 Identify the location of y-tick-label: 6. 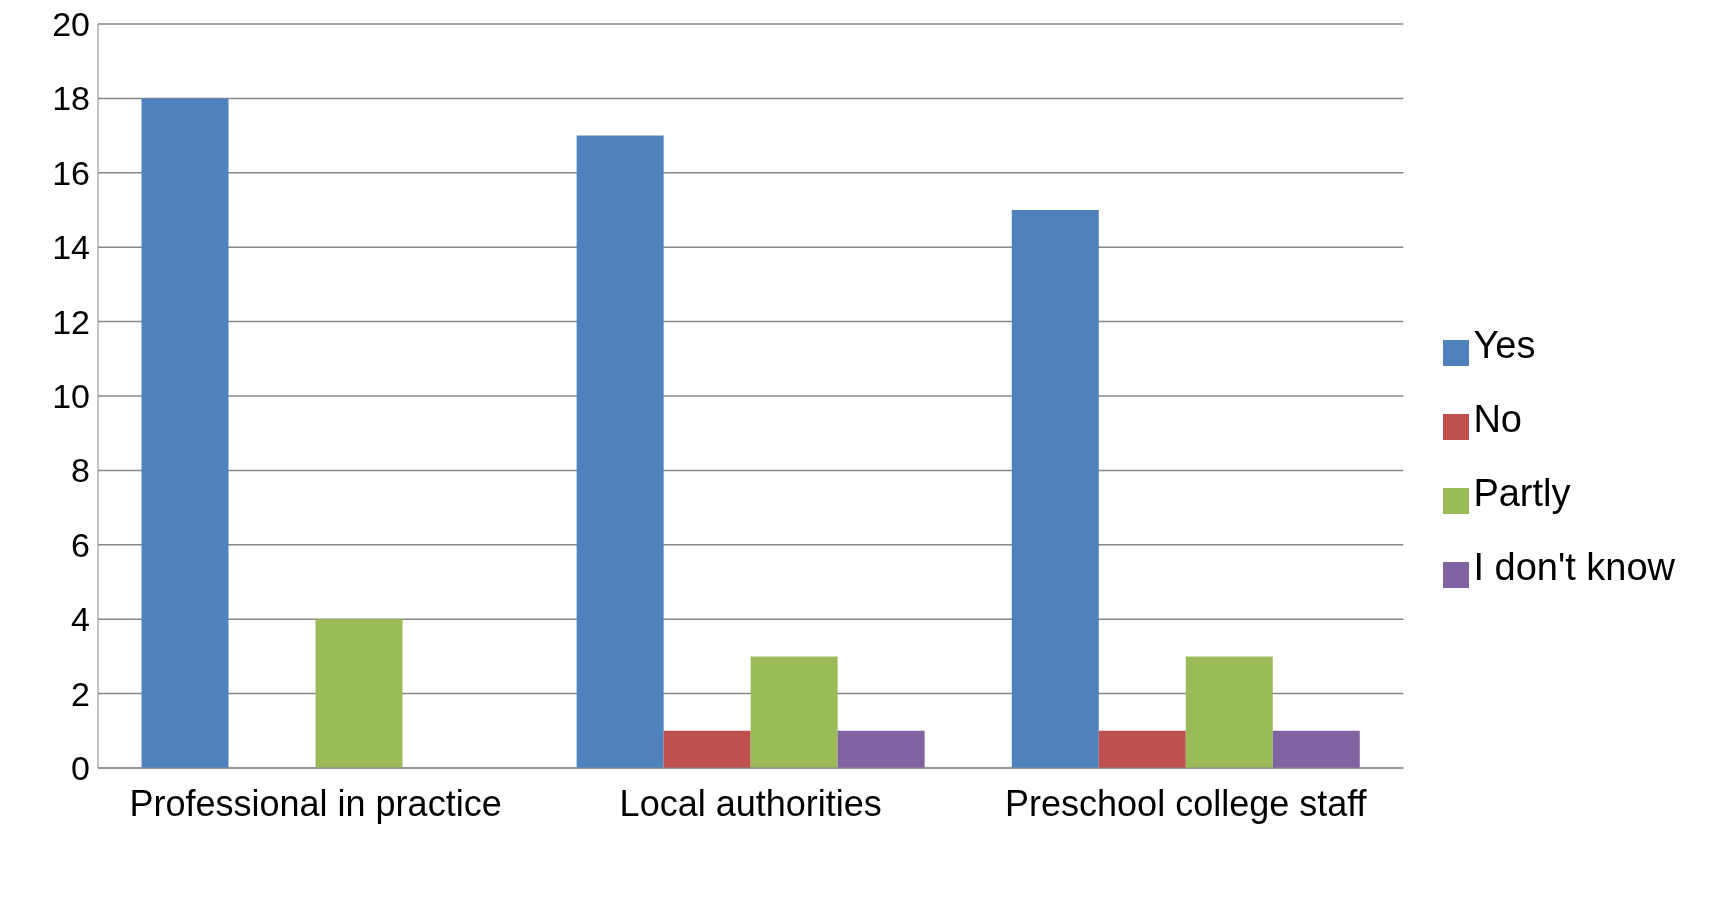
(80, 544).